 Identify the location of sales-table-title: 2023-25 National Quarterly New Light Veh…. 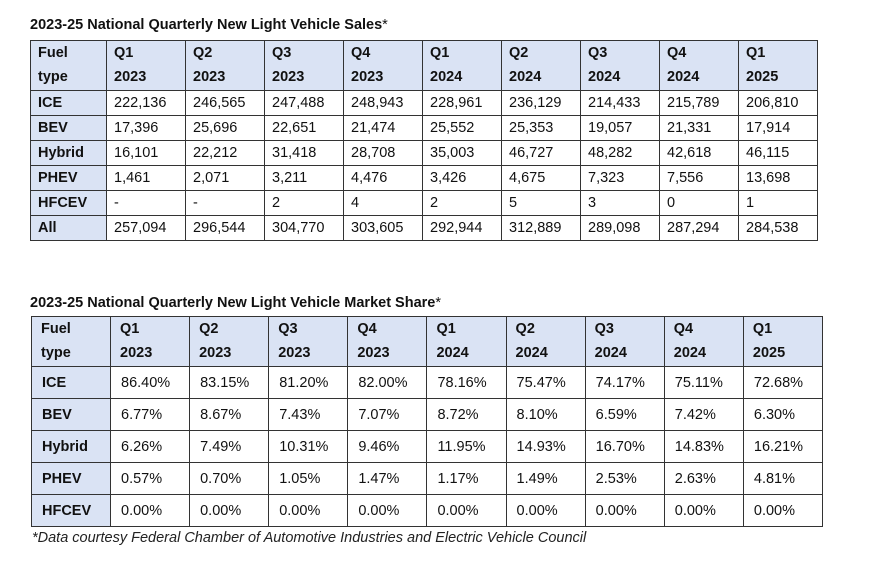
(209, 25).